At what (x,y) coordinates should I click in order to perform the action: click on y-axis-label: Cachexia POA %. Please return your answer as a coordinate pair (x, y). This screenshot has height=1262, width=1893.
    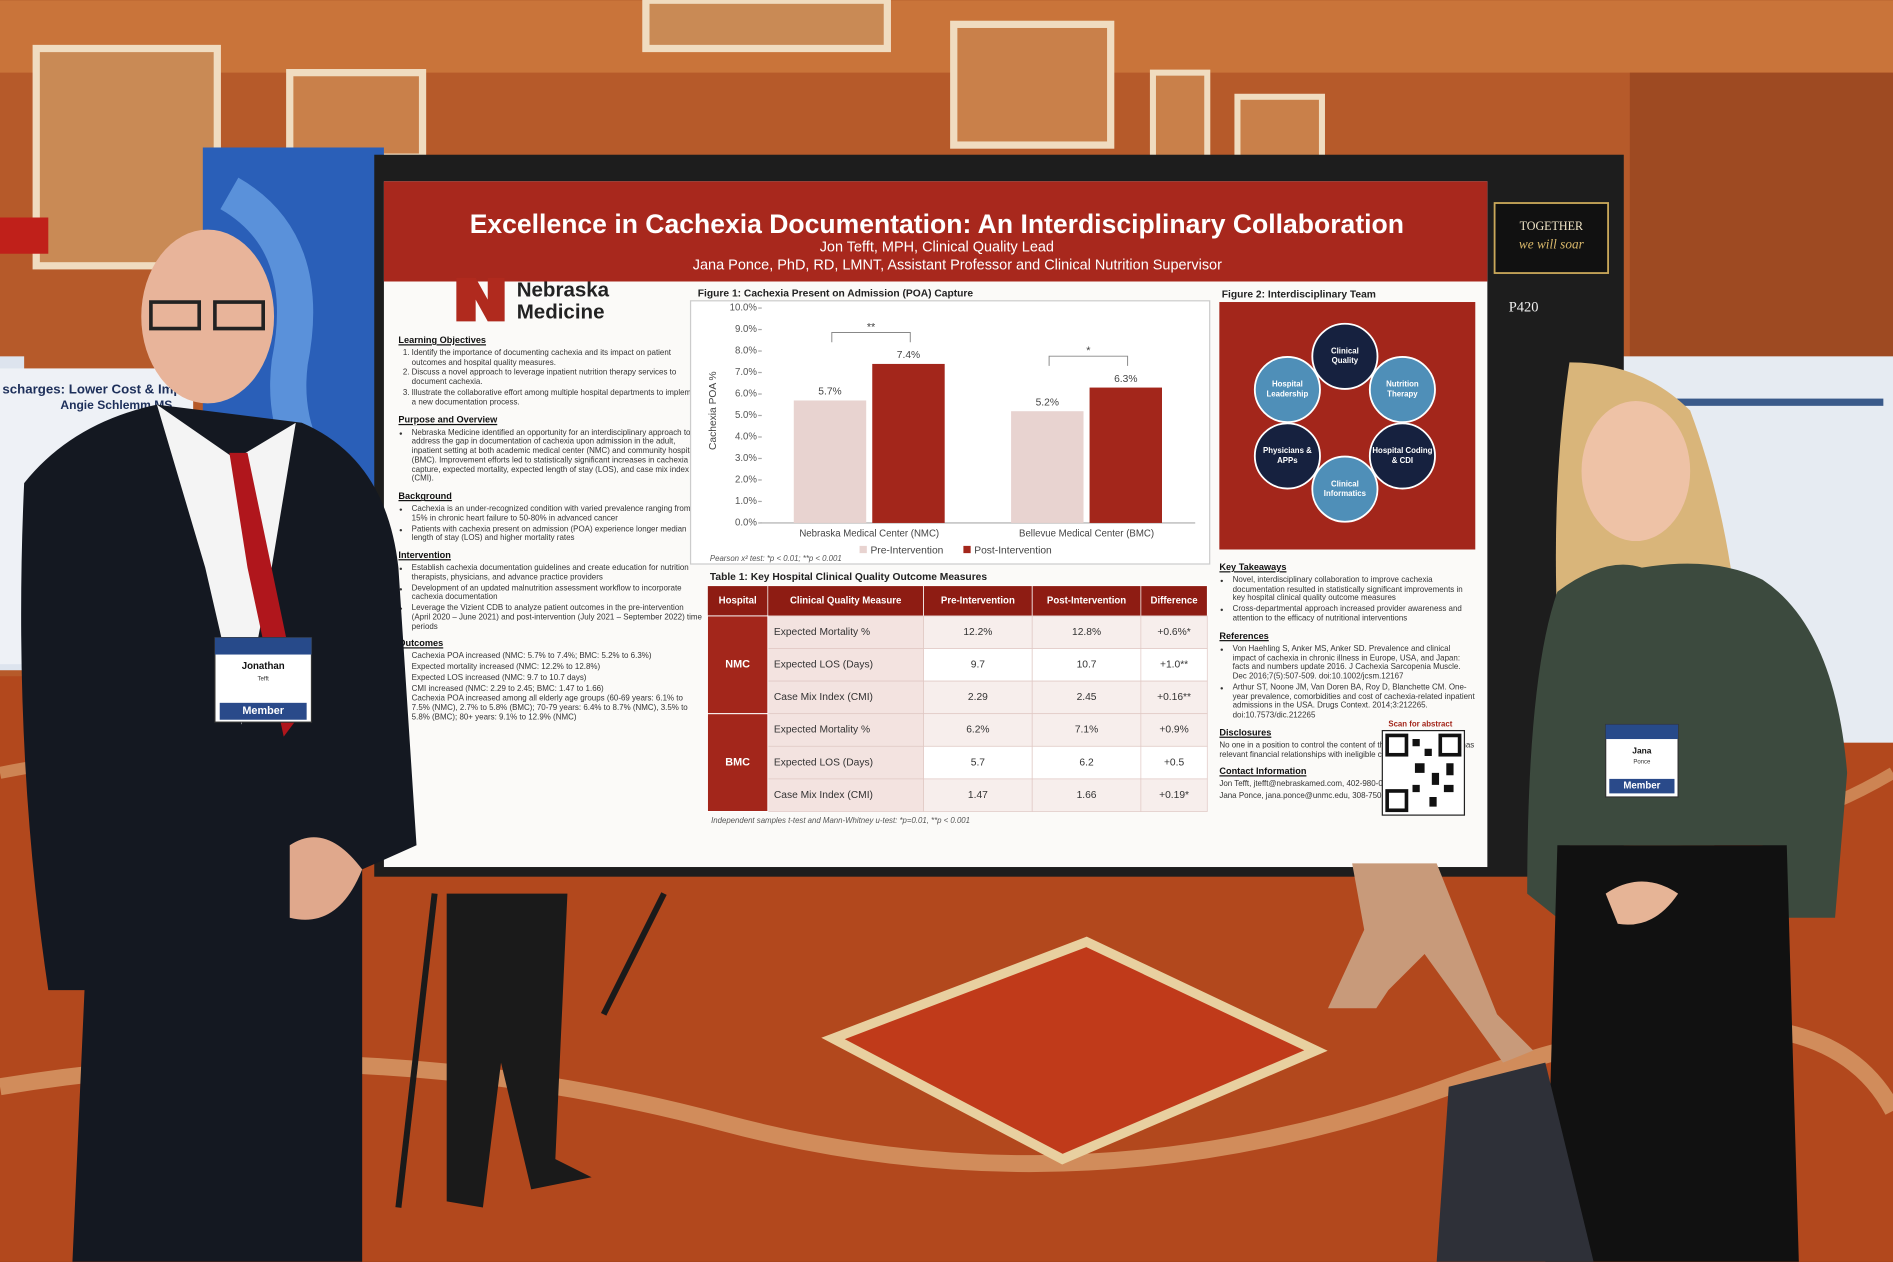
    Looking at the image, I should click on (713, 410).